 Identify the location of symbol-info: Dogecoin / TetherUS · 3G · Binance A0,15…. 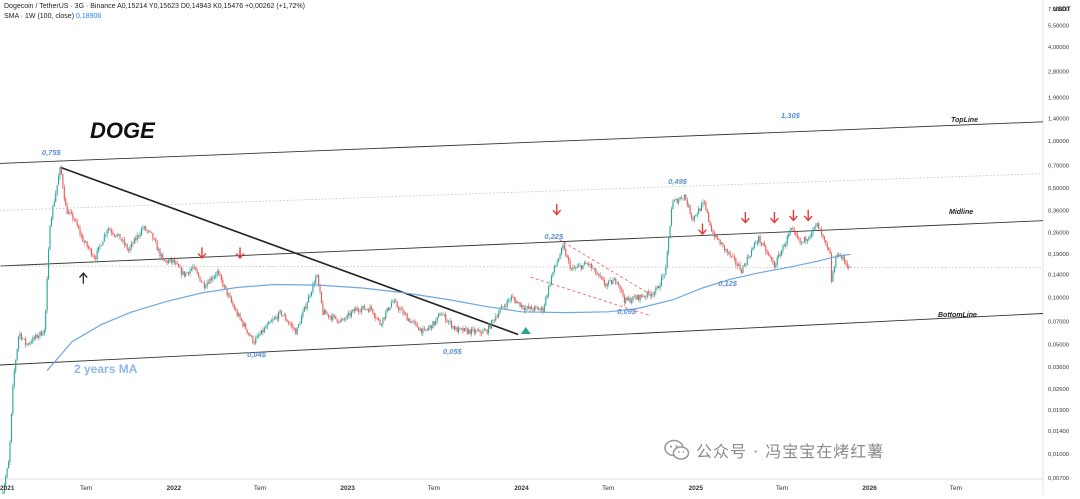
(154, 6).